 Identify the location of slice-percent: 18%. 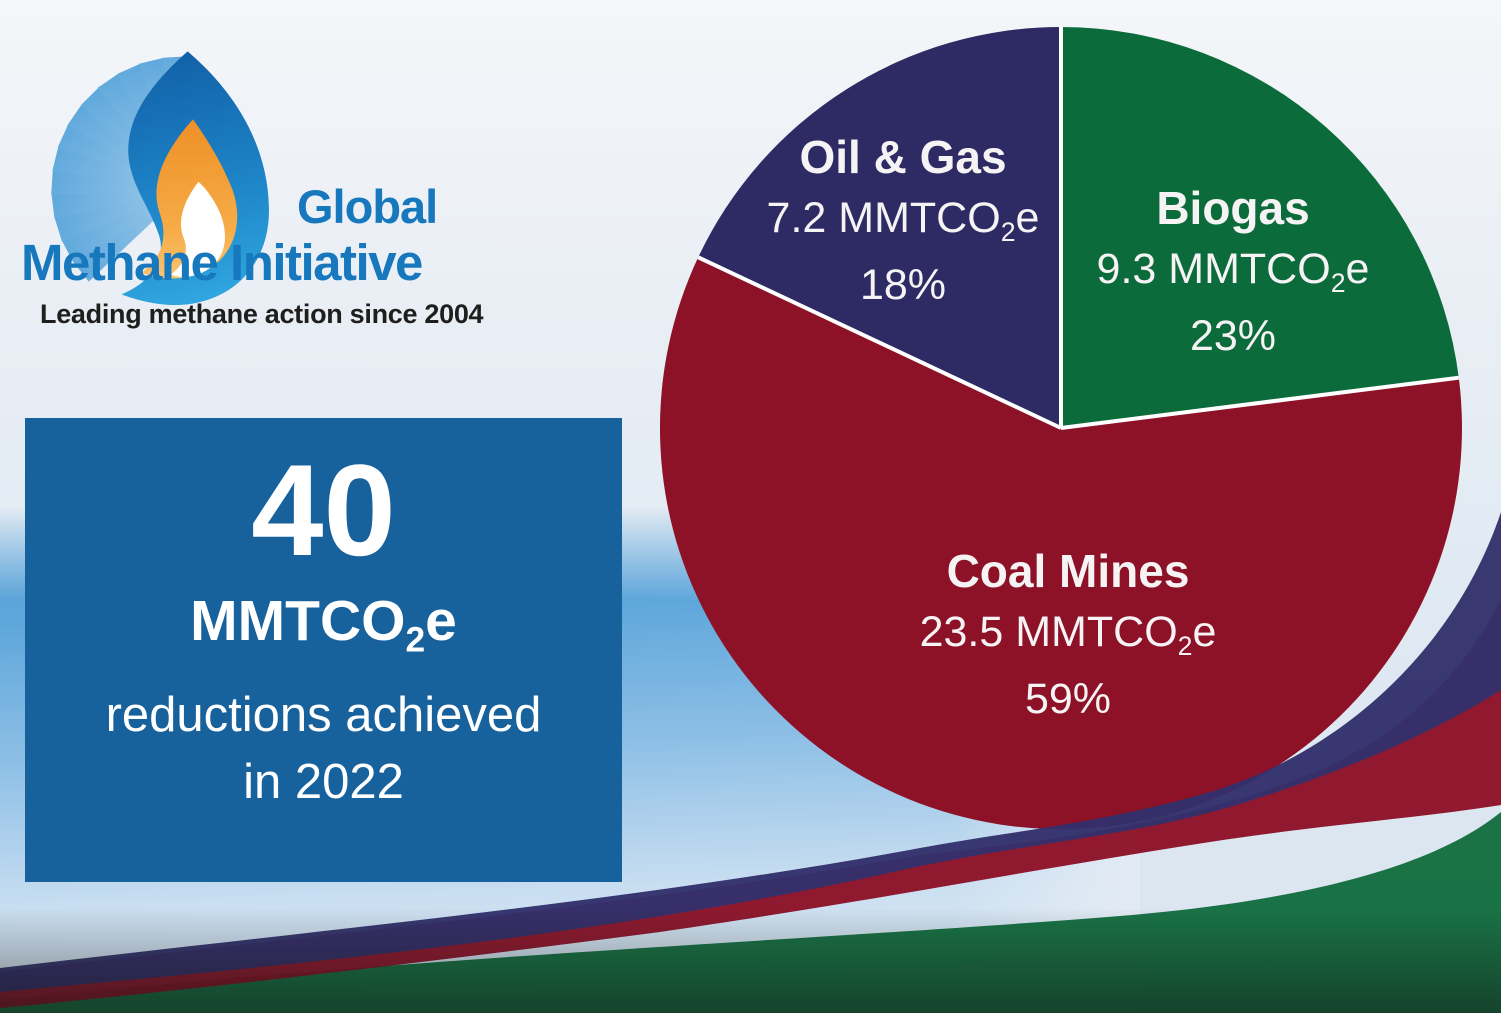
(903, 285).